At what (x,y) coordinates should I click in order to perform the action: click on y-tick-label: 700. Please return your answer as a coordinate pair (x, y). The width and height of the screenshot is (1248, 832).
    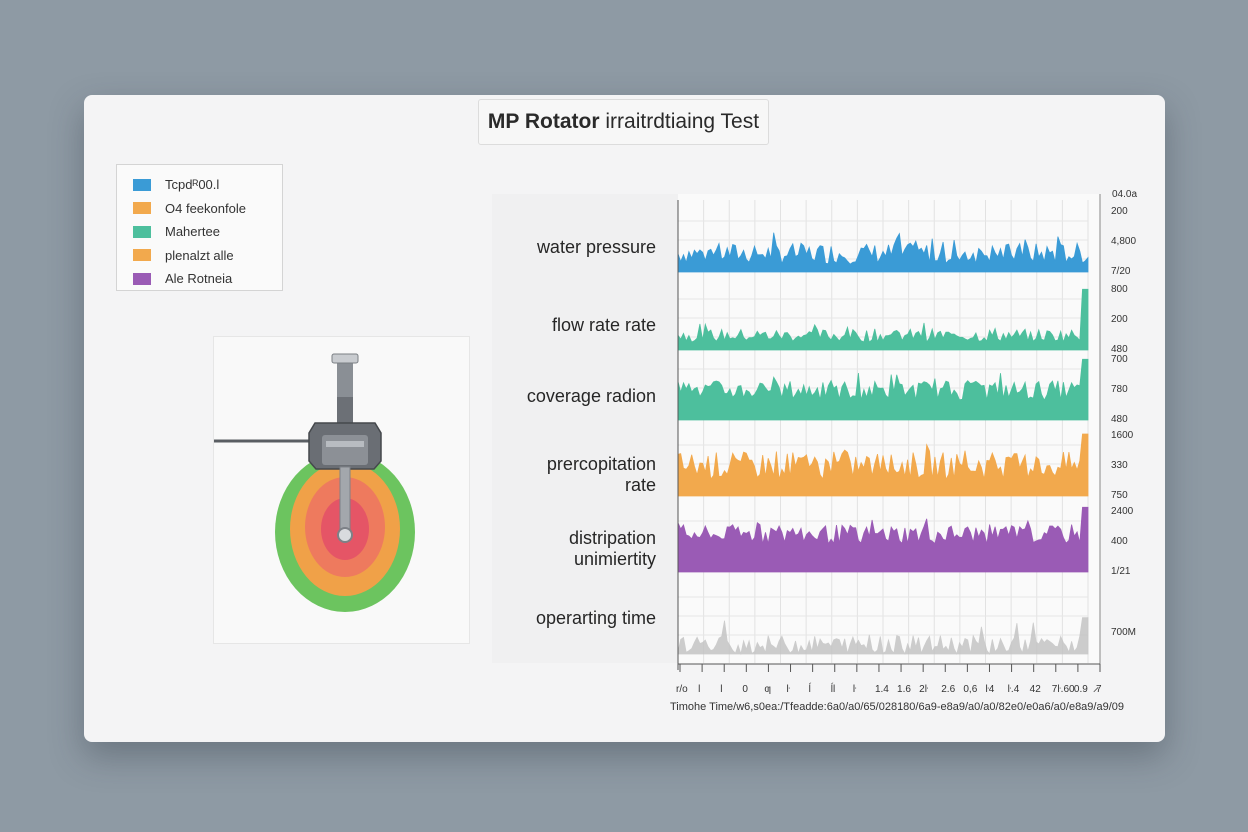
    Looking at the image, I should click on (1119, 359).